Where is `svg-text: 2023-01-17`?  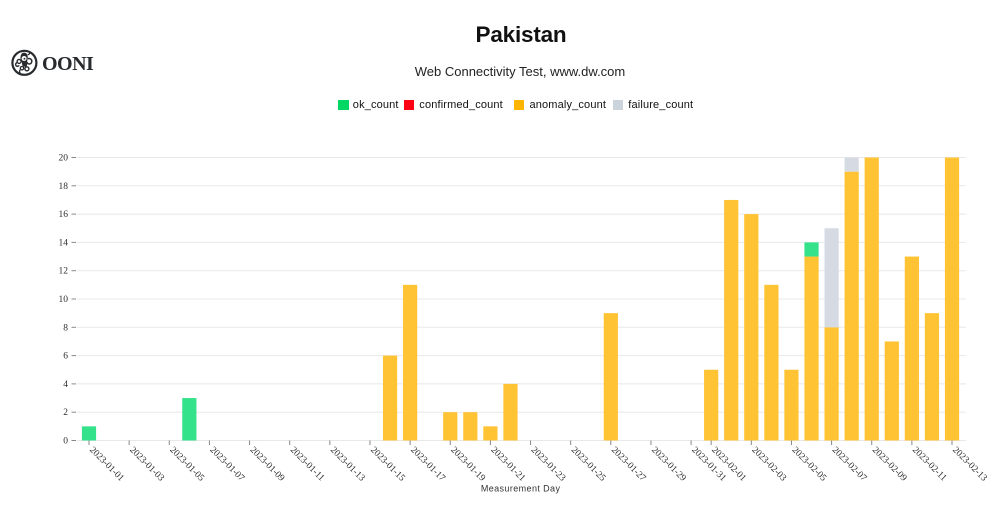
svg-text: 2023-01-17 is located at coordinates (427, 464).